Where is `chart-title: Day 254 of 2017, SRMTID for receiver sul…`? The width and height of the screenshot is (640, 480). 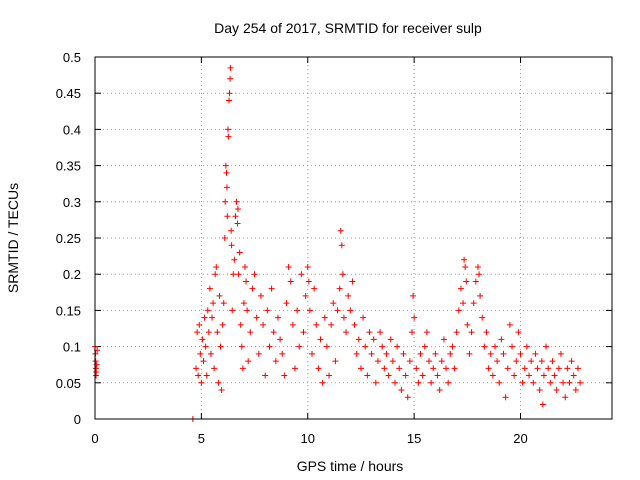
chart-title: Day 254 of 2017, SRMTID for receiver sul… is located at coordinates (348, 28).